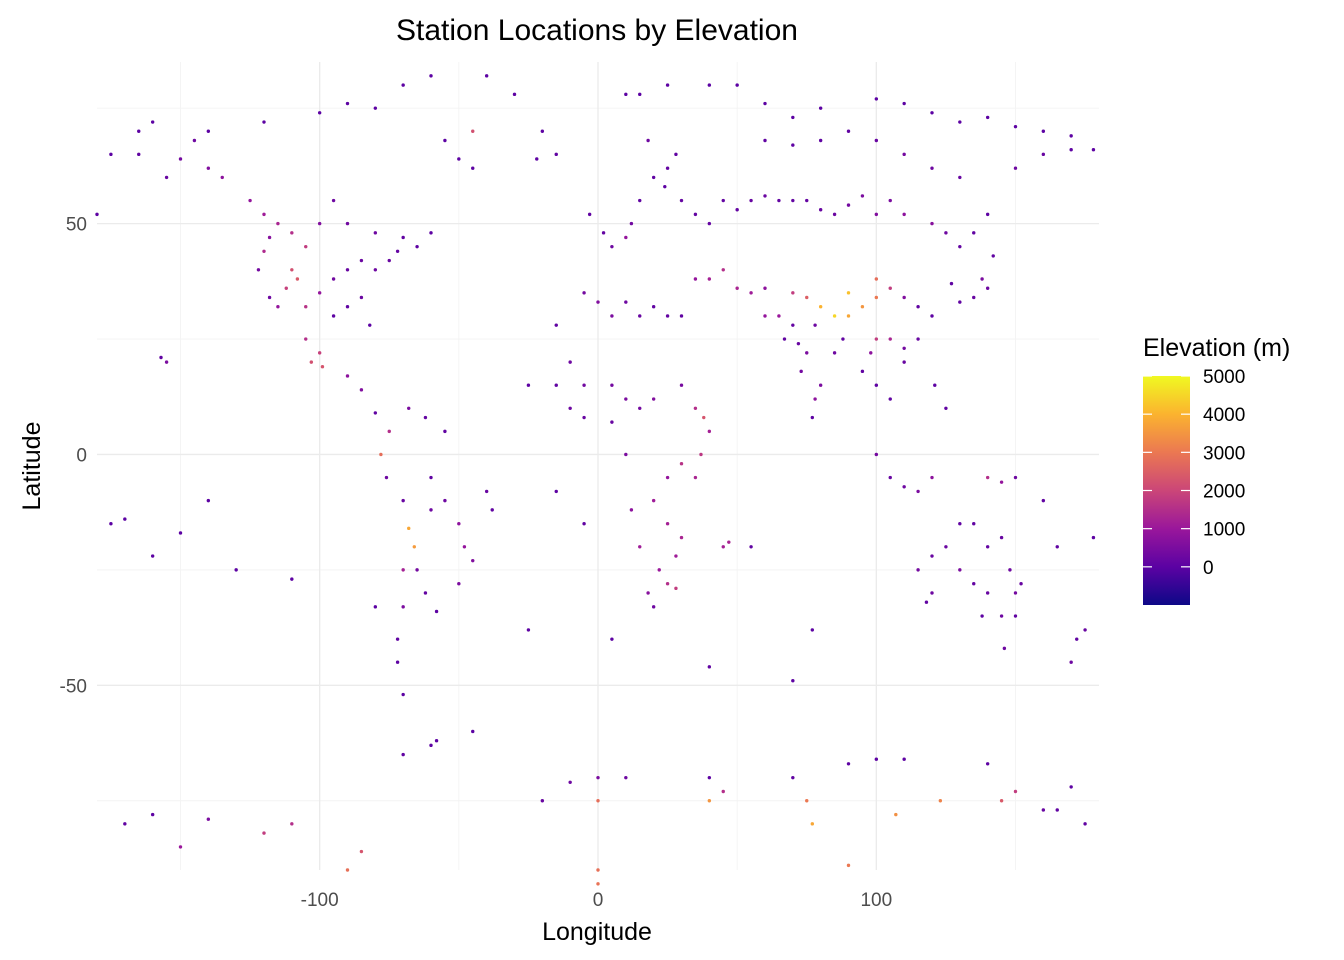 This screenshot has height=960, width=1344. Describe the element at coordinates (76, 225) in the screenshot. I see `y-tick-label: 50` at that location.